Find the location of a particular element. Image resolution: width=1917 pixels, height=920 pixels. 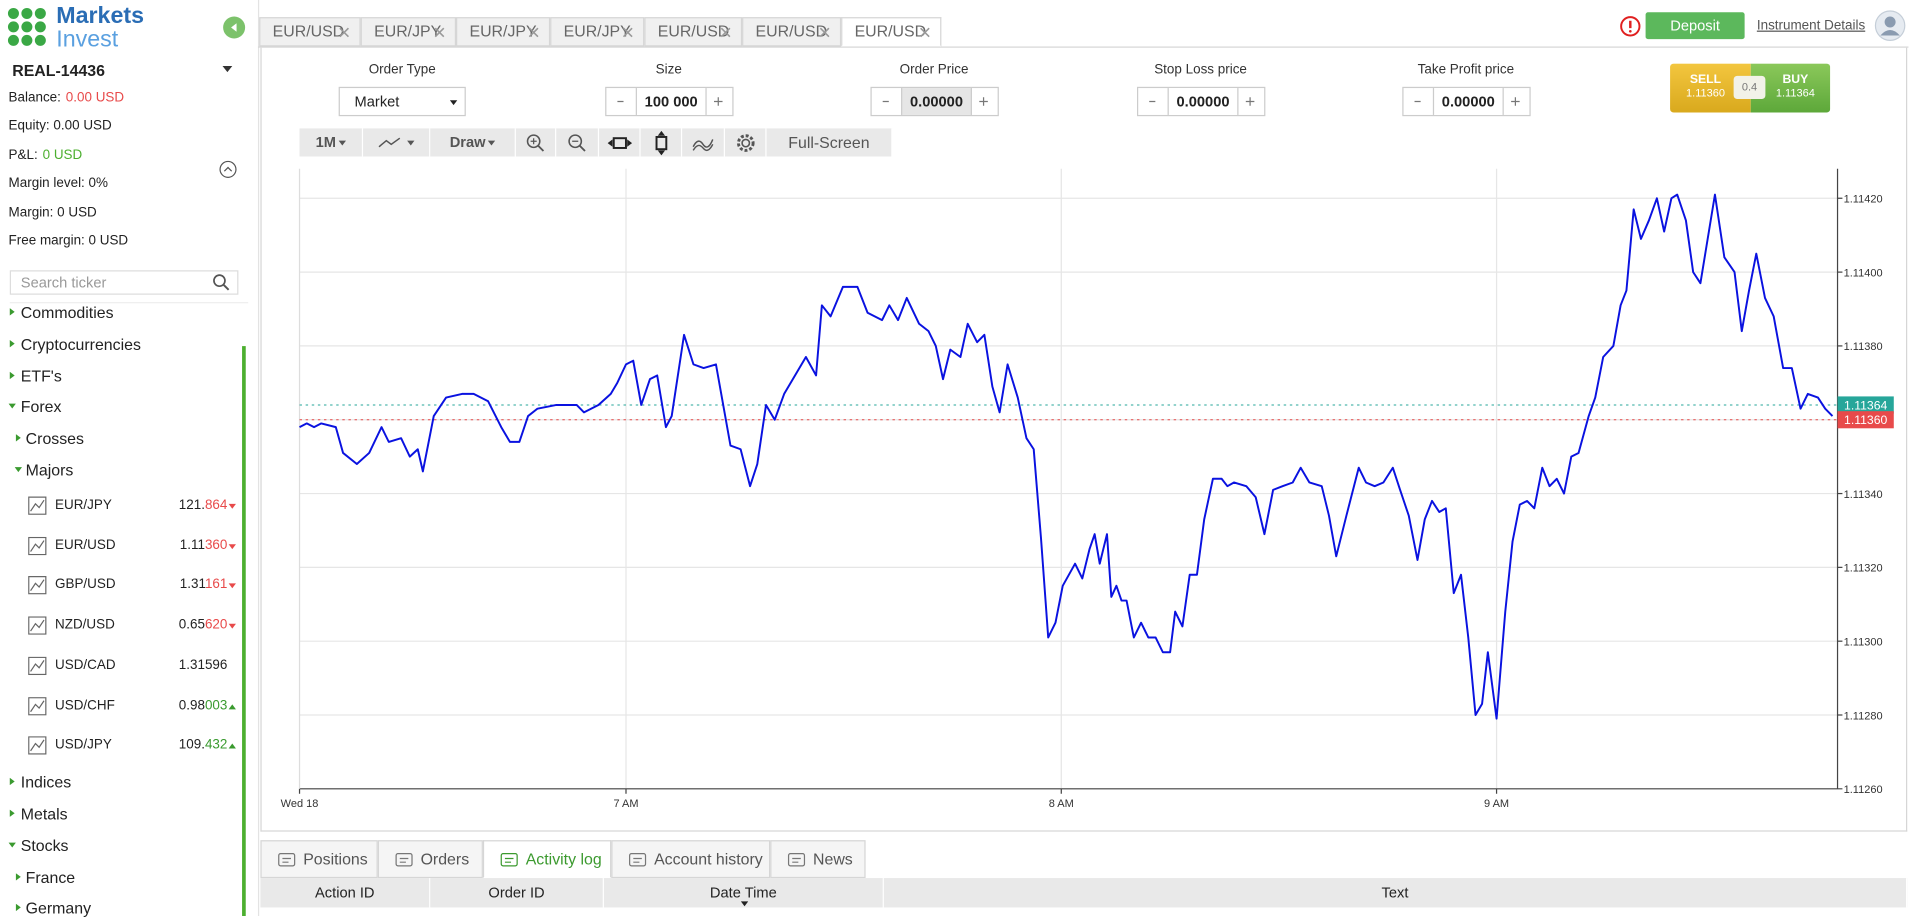

tree-label: Crosses is located at coordinates (54, 438).